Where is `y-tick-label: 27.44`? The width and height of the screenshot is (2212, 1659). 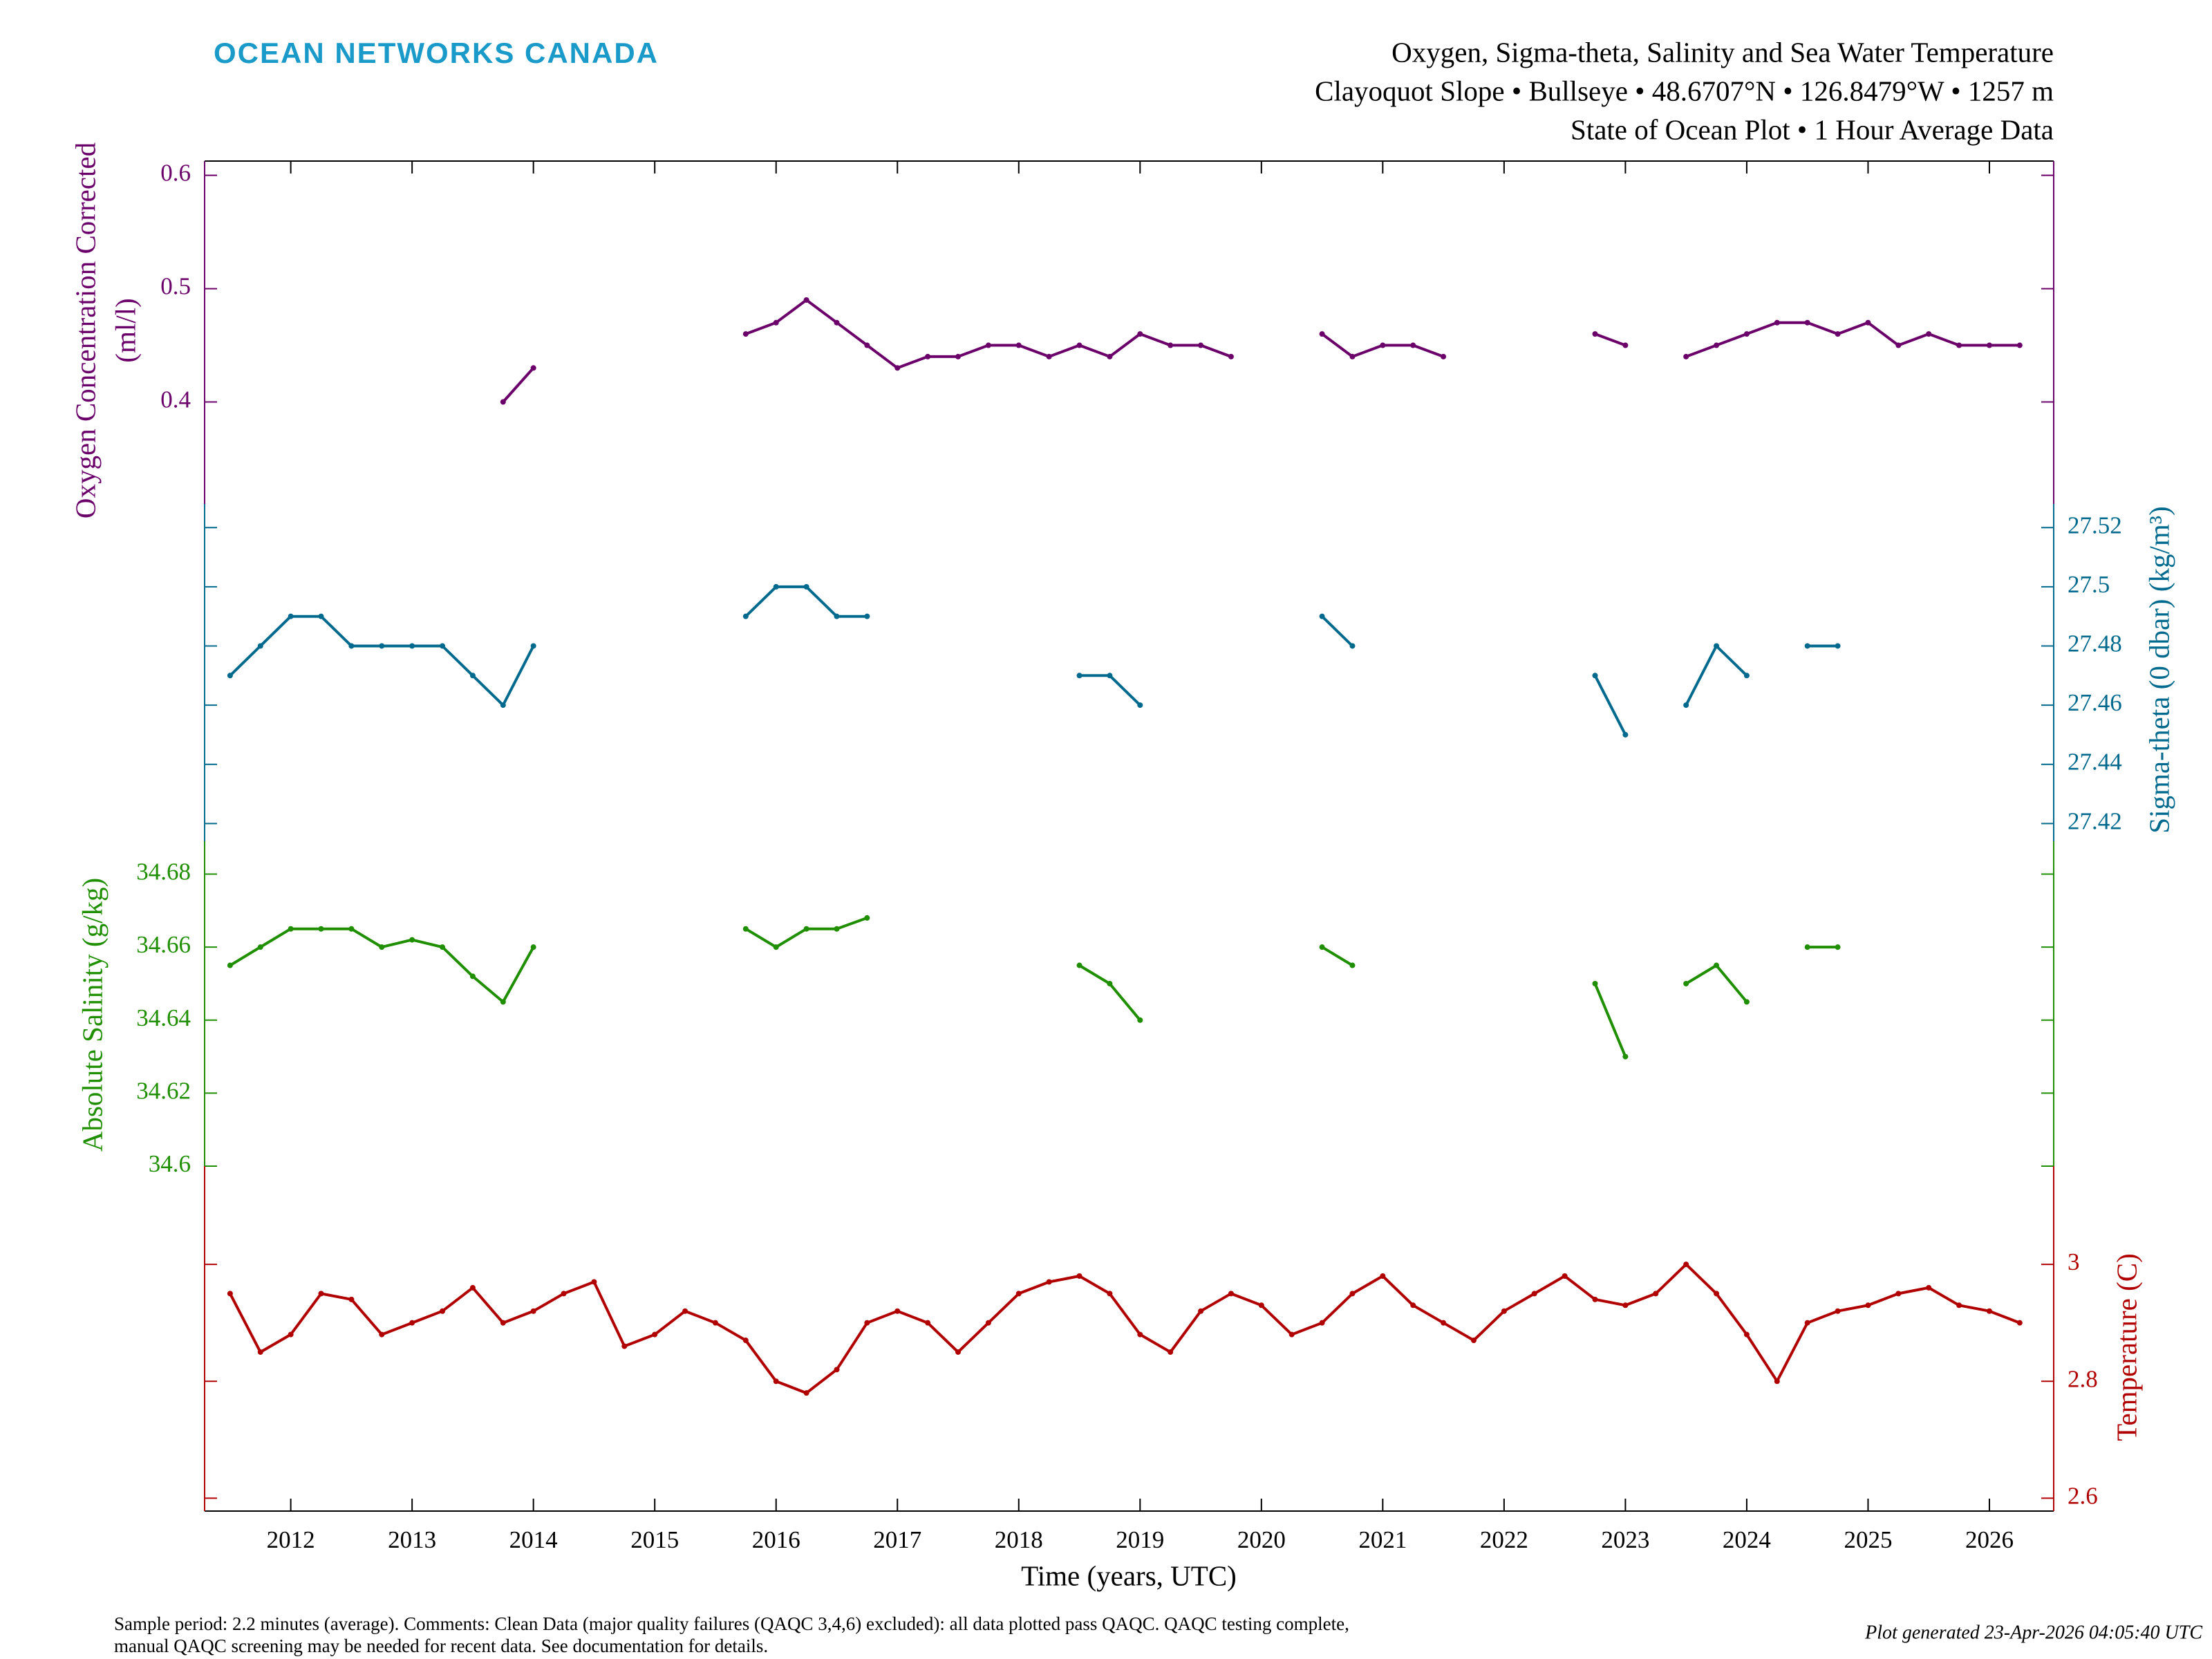 y-tick-label: 27.44 is located at coordinates (2095, 763).